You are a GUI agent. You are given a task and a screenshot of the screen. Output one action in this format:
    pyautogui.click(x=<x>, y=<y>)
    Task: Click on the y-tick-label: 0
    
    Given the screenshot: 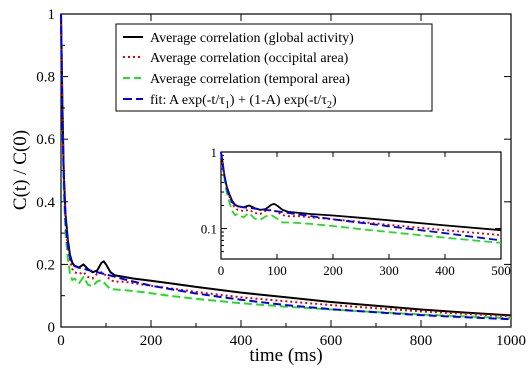 What is the action you would take?
    pyautogui.click(x=52, y=328)
    